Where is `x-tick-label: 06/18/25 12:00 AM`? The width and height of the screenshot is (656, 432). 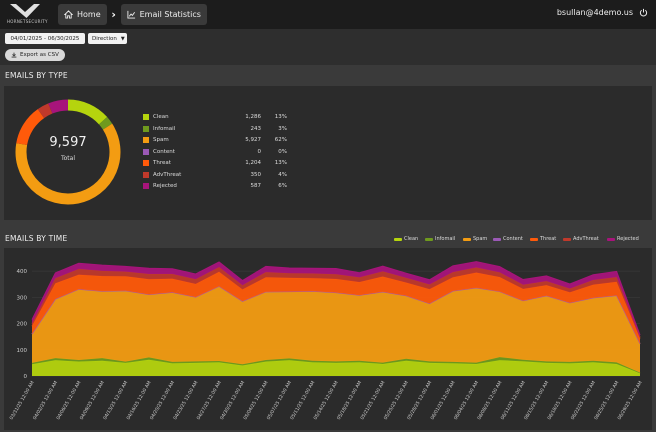
x-tick-label: 06/18/25 12:00 AM is located at coordinates (559, 400).